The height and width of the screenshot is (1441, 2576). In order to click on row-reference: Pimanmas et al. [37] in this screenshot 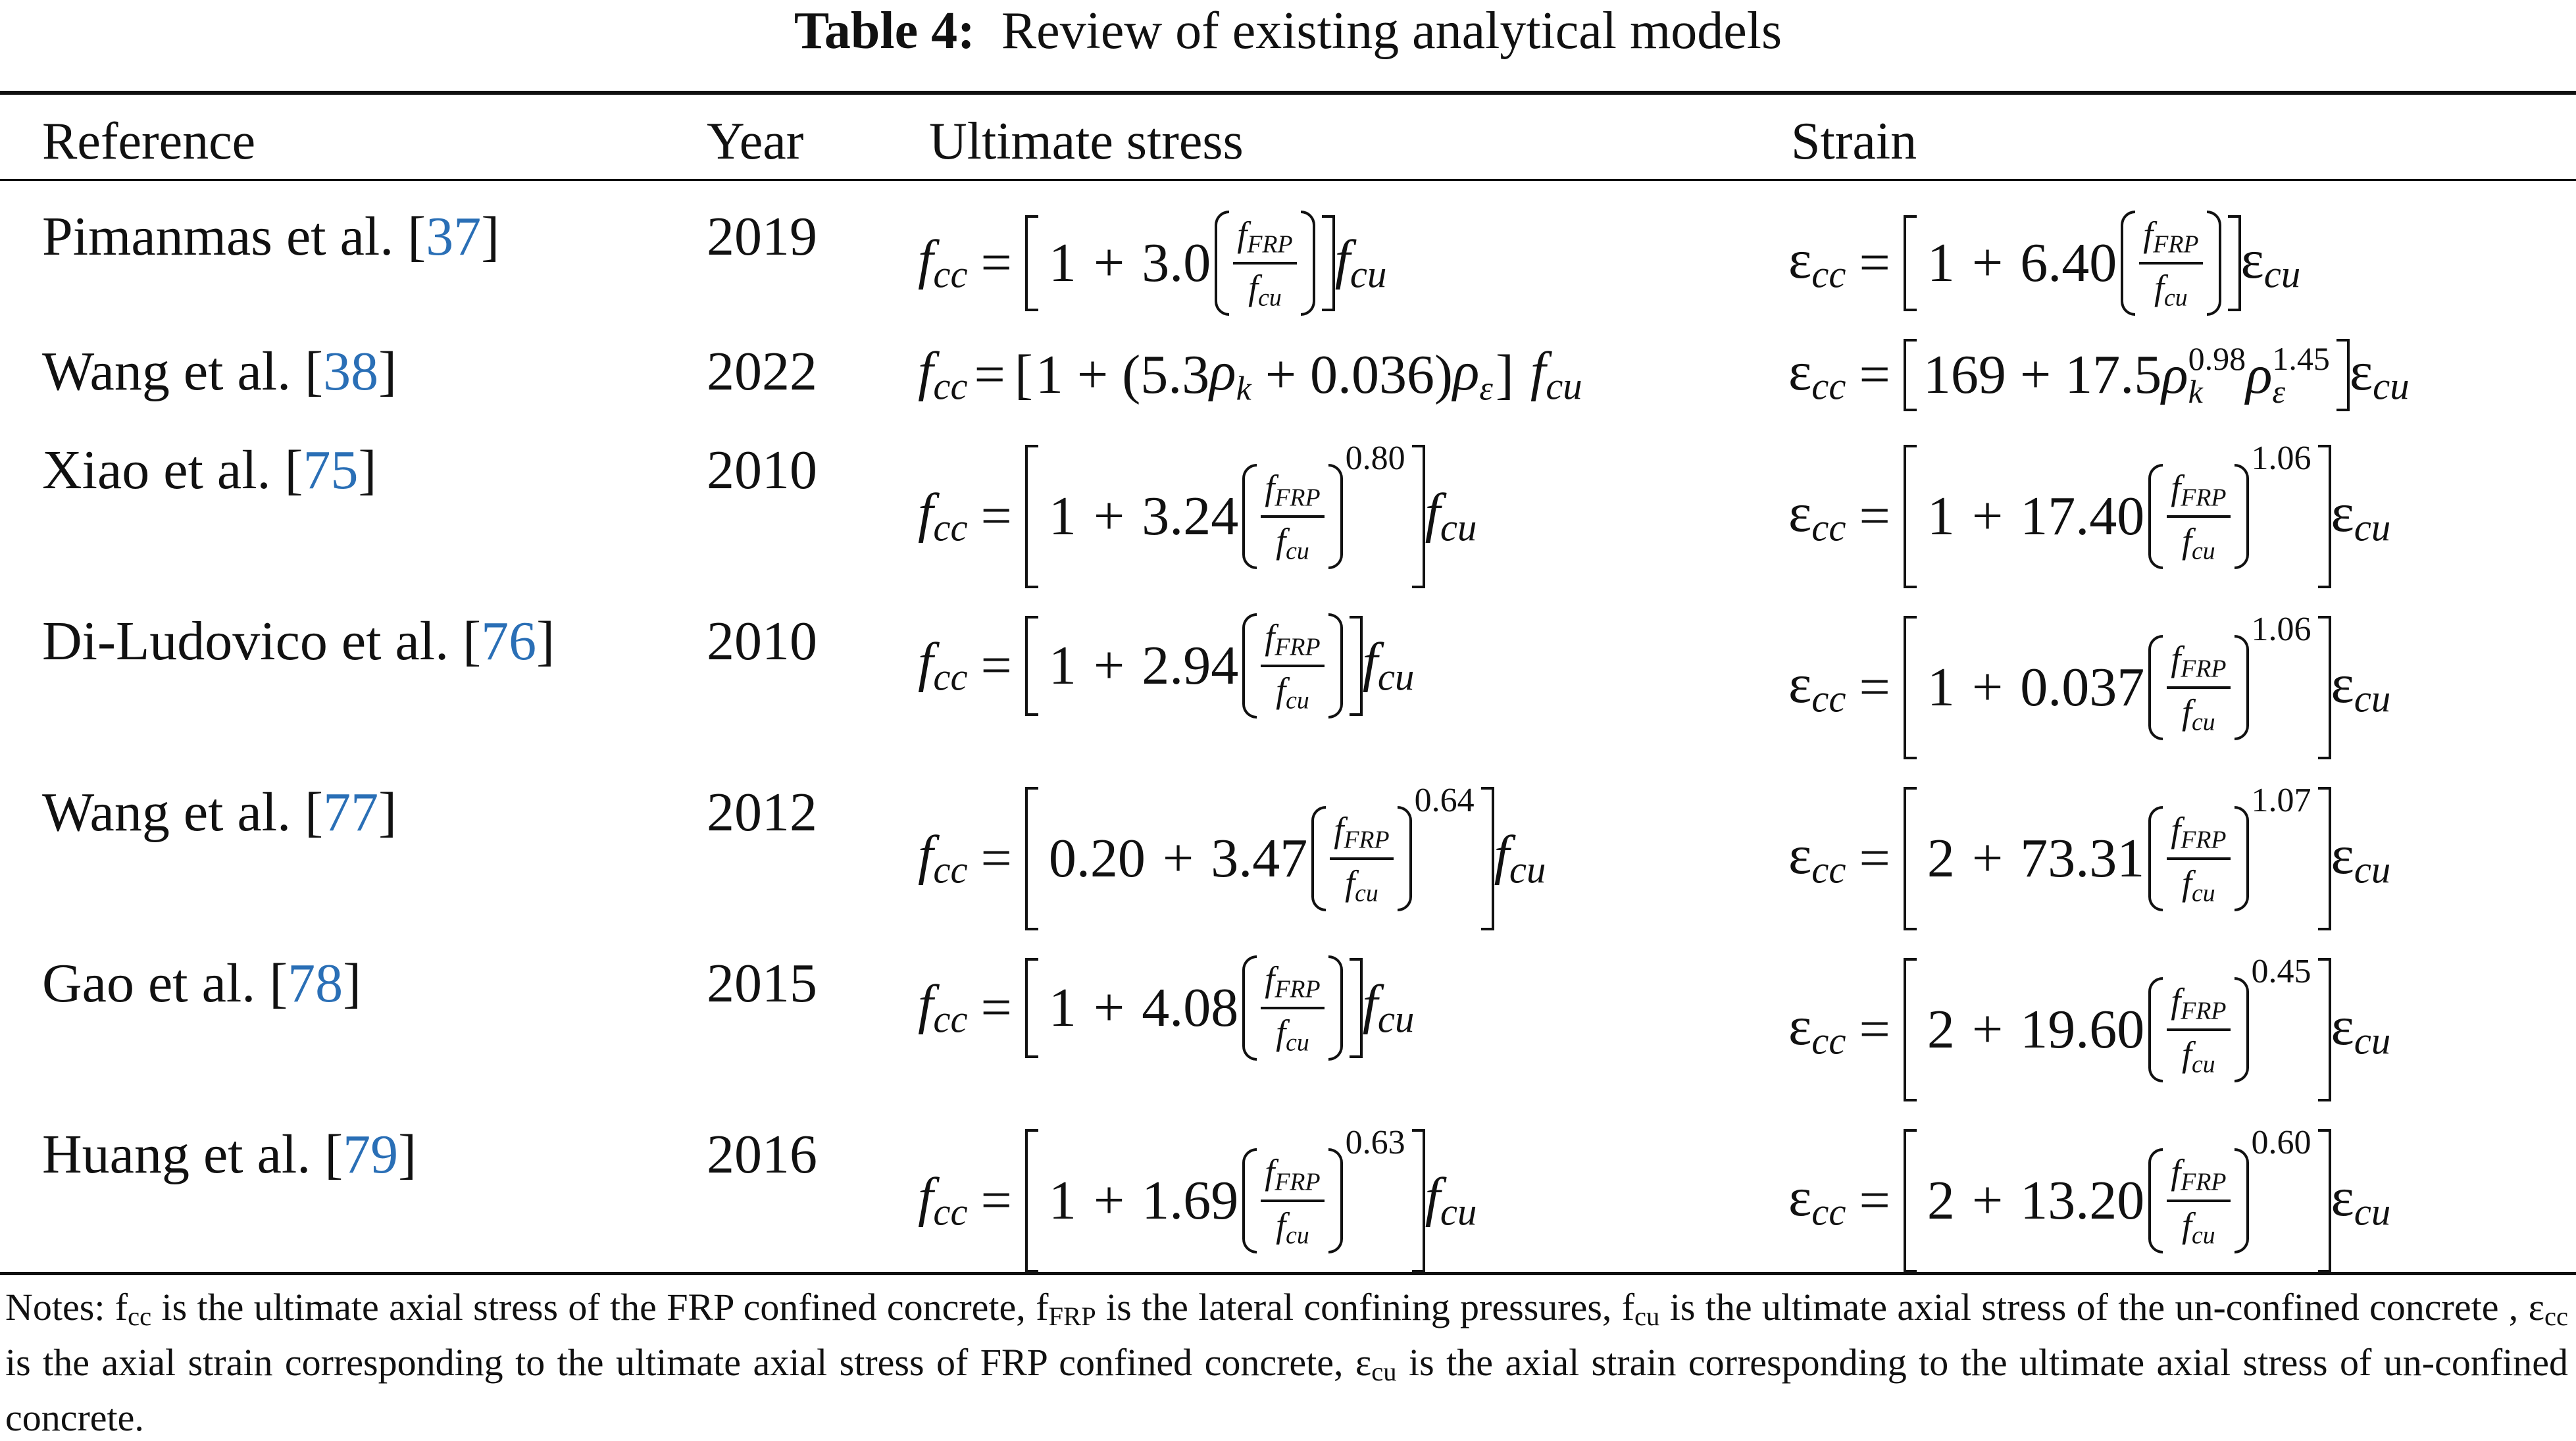, I will do `click(271, 236)`.